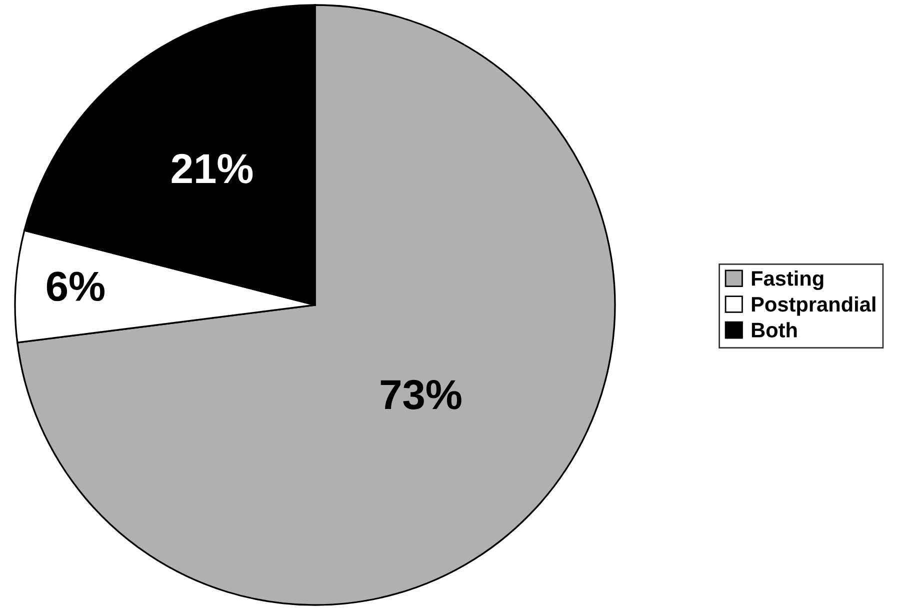 The width and height of the screenshot is (907, 612). I want to click on data-label: 6%, so click(75, 287).